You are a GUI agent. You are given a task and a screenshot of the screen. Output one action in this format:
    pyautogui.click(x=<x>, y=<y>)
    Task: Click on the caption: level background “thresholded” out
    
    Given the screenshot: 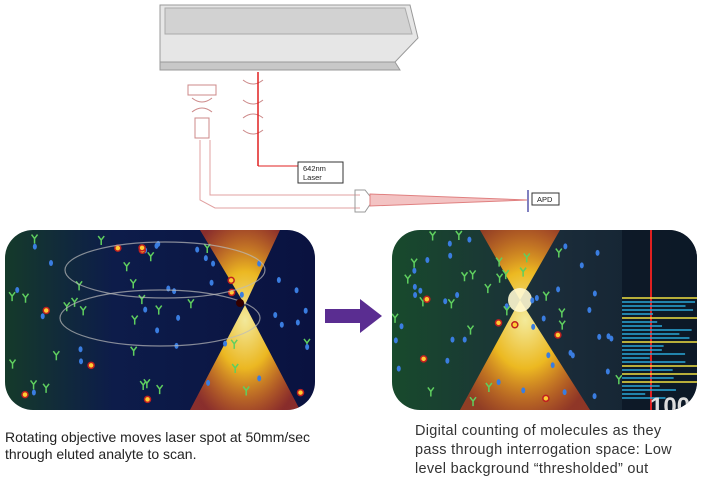 What is the action you would take?
    pyautogui.click(x=531, y=469)
    